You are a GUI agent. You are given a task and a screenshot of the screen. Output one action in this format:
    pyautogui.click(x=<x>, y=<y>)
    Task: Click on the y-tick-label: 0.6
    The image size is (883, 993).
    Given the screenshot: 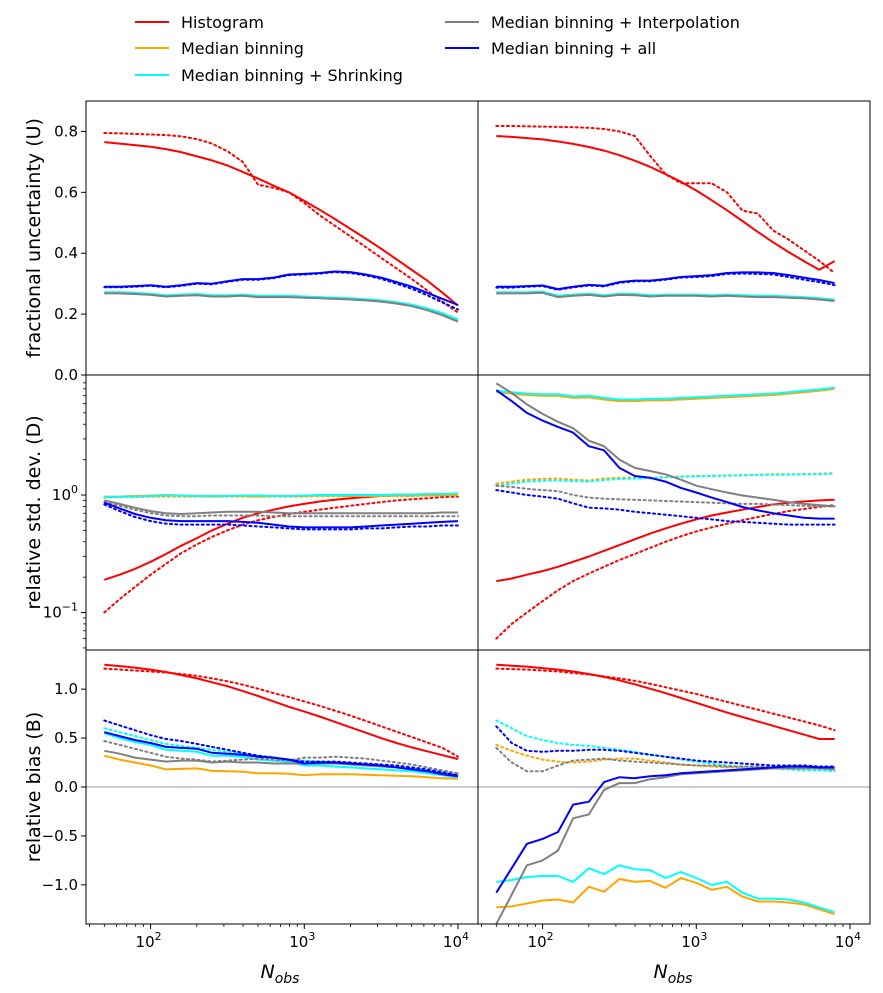 What is the action you would take?
    pyautogui.click(x=66, y=192)
    